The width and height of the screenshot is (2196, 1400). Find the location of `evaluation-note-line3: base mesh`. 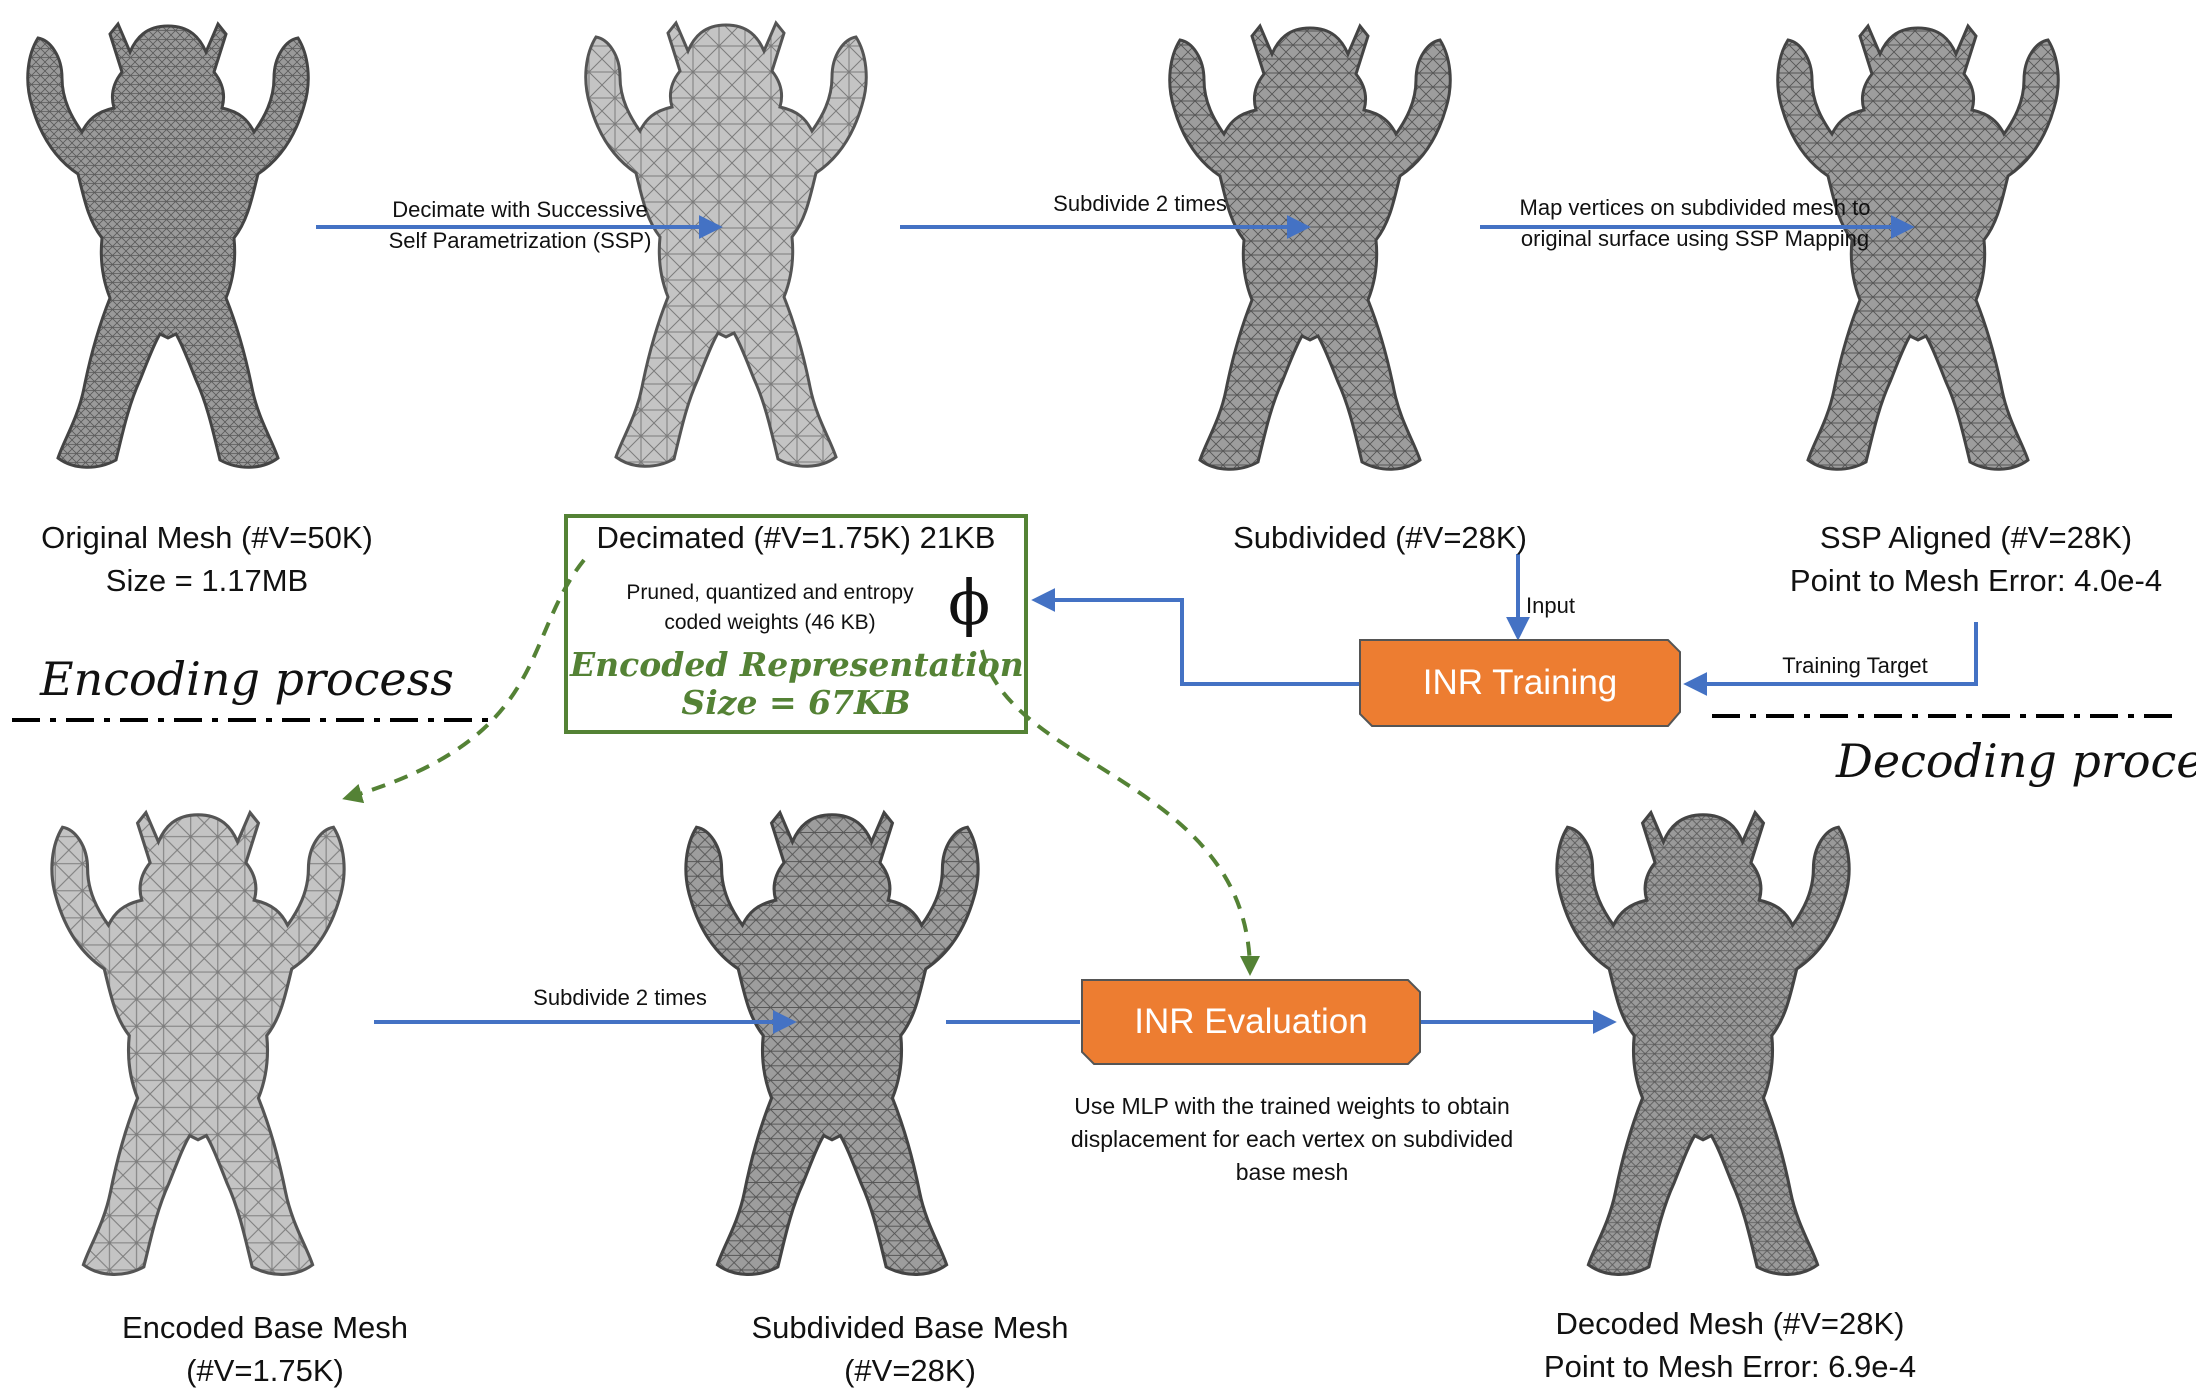

evaluation-note-line3: base mesh is located at coordinates (1292, 1172).